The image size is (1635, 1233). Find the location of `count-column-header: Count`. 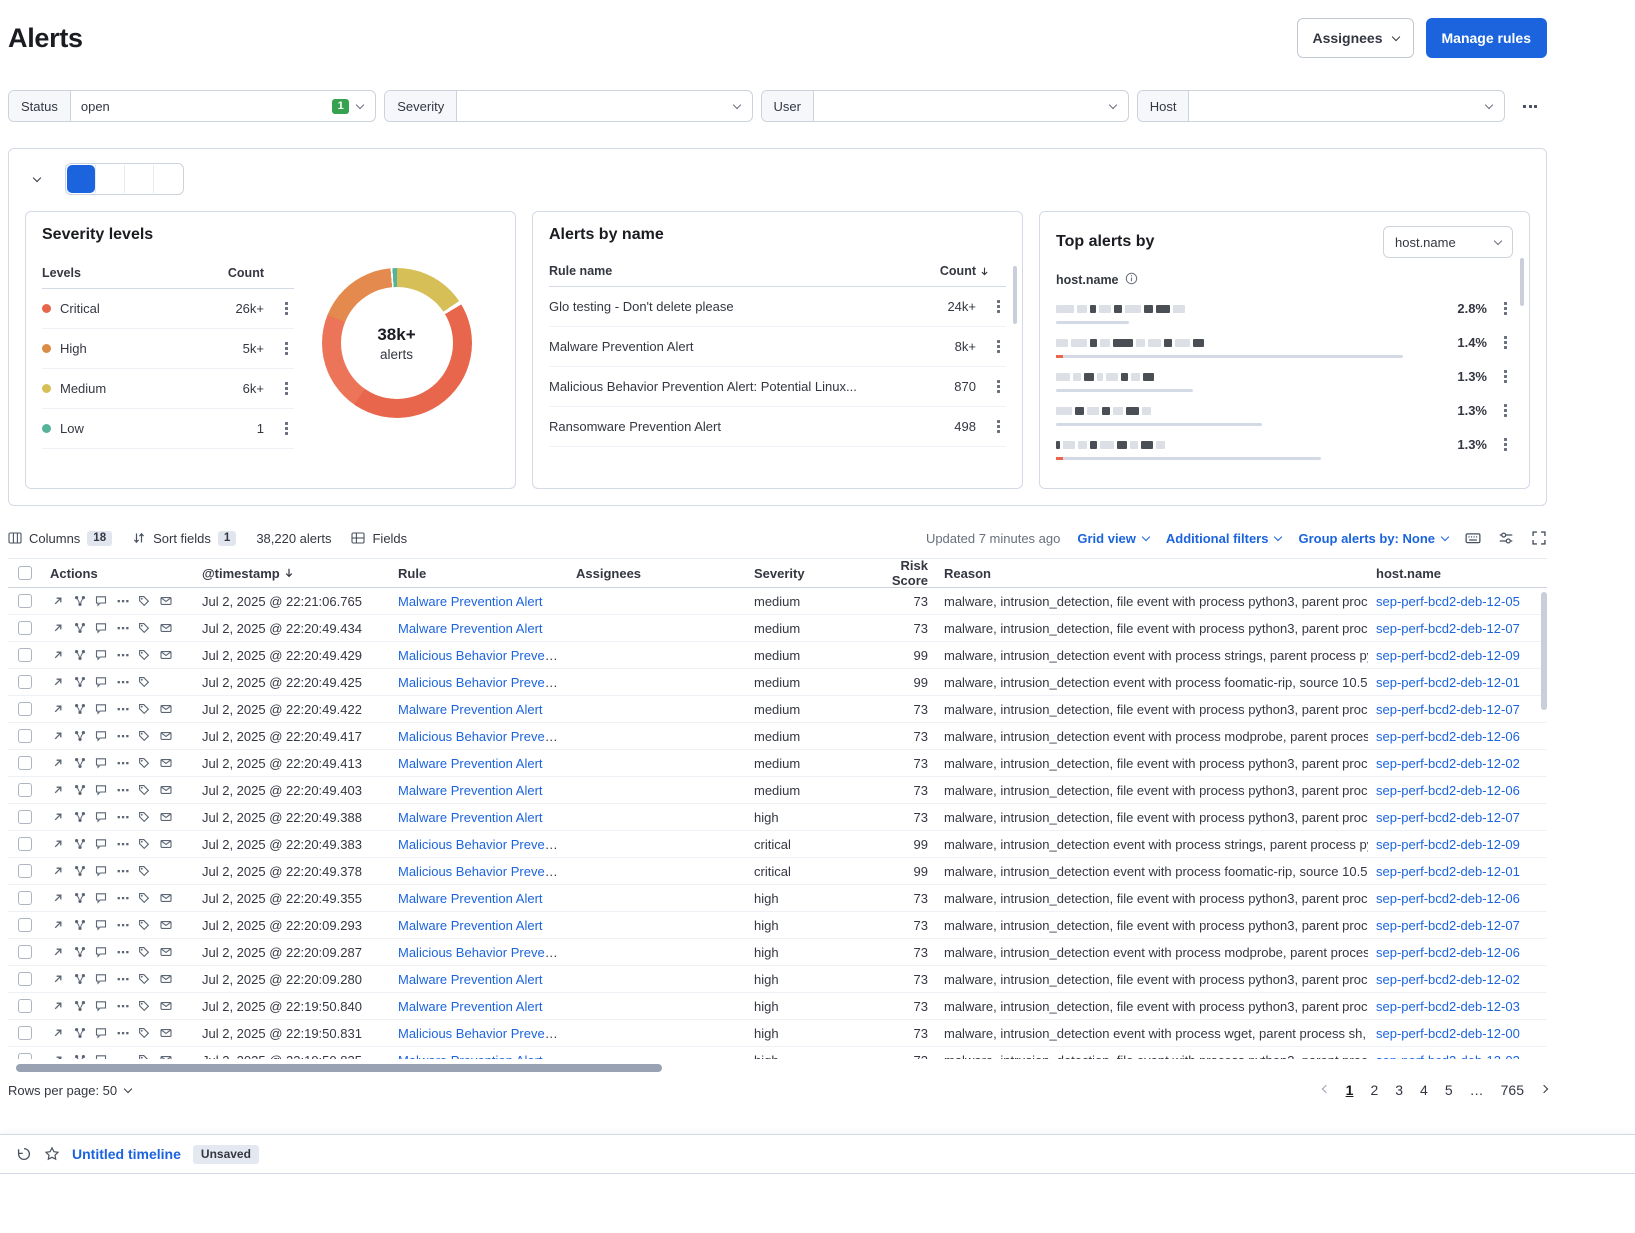

count-column-header: Count is located at coordinates (957, 271).